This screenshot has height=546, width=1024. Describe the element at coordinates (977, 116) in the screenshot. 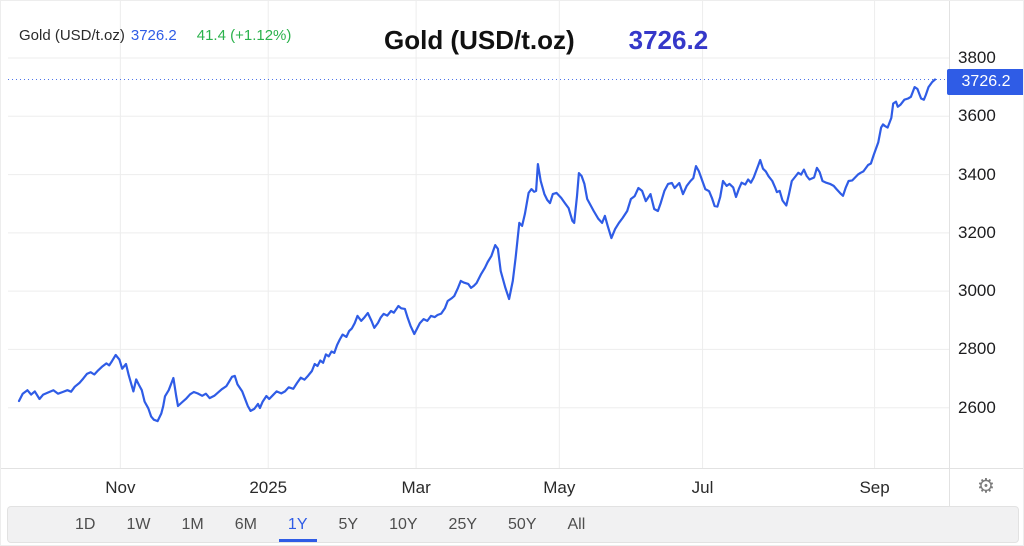

I see `y-axis-label: 3600` at that location.